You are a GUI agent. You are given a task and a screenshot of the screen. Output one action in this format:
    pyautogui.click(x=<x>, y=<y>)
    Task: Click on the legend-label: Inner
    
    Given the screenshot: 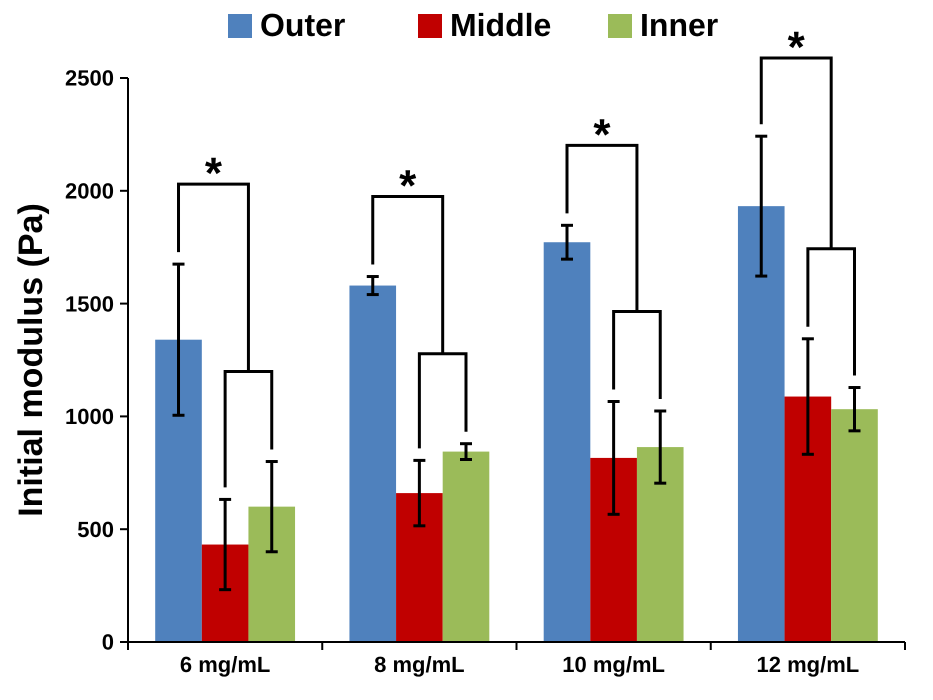 What is the action you would take?
    pyautogui.click(x=679, y=25)
    